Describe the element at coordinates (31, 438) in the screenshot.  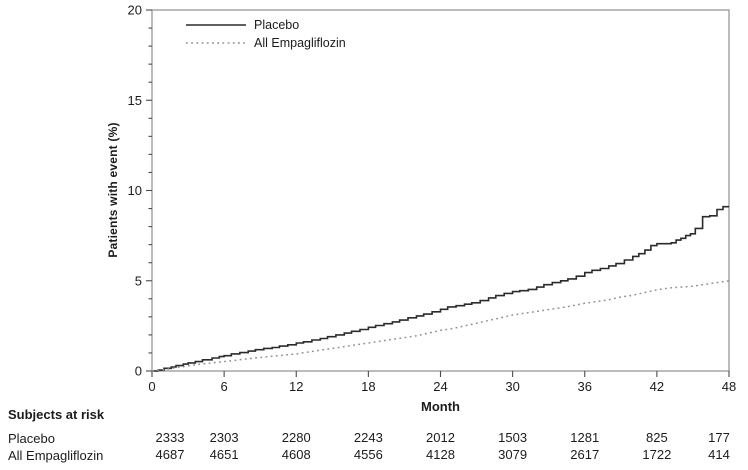
I see `risk-row-label-placebo: Placebo` at that location.